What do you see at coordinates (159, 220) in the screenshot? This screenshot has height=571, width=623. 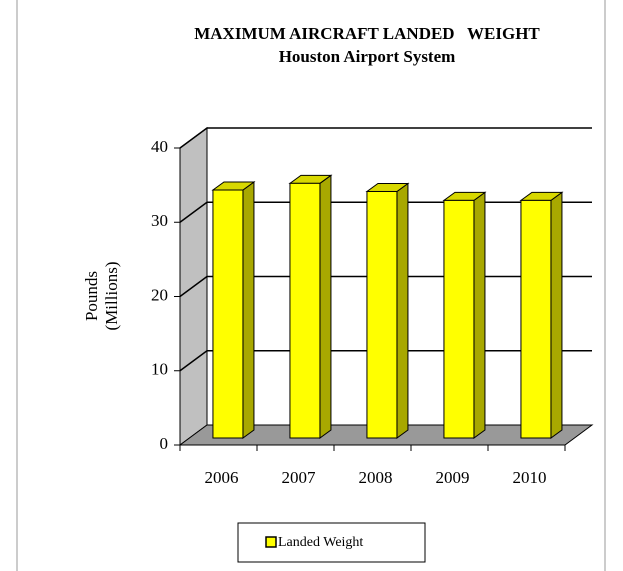 I see `y-tick-label: 30` at bounding box center [159, 220].